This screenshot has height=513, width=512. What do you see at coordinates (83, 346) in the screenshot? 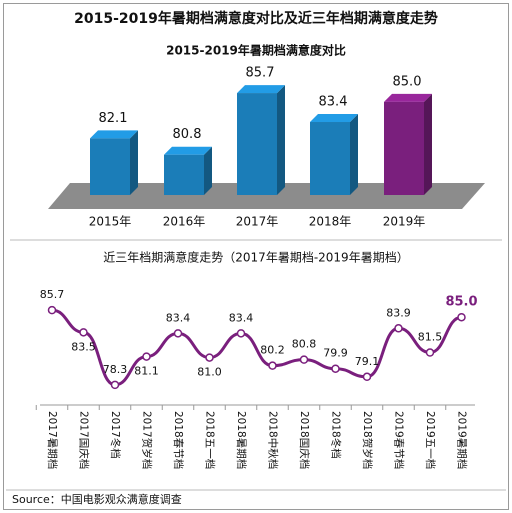
I see `value-label: 83.5` at bounding box center [83, 346].